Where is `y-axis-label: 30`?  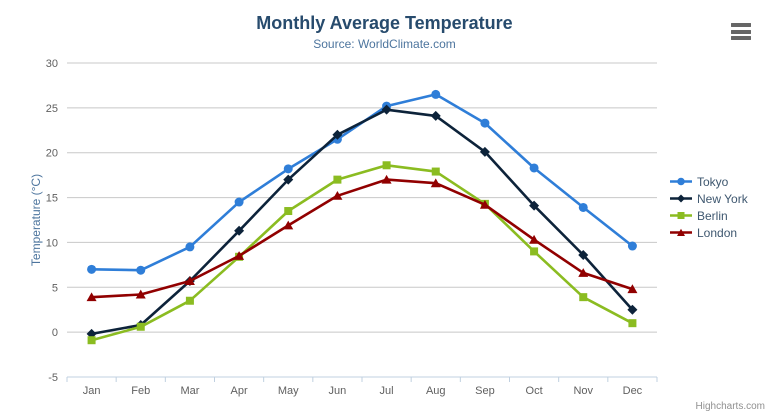 y-axis-label: 30 is located at coordinates (52, 64).